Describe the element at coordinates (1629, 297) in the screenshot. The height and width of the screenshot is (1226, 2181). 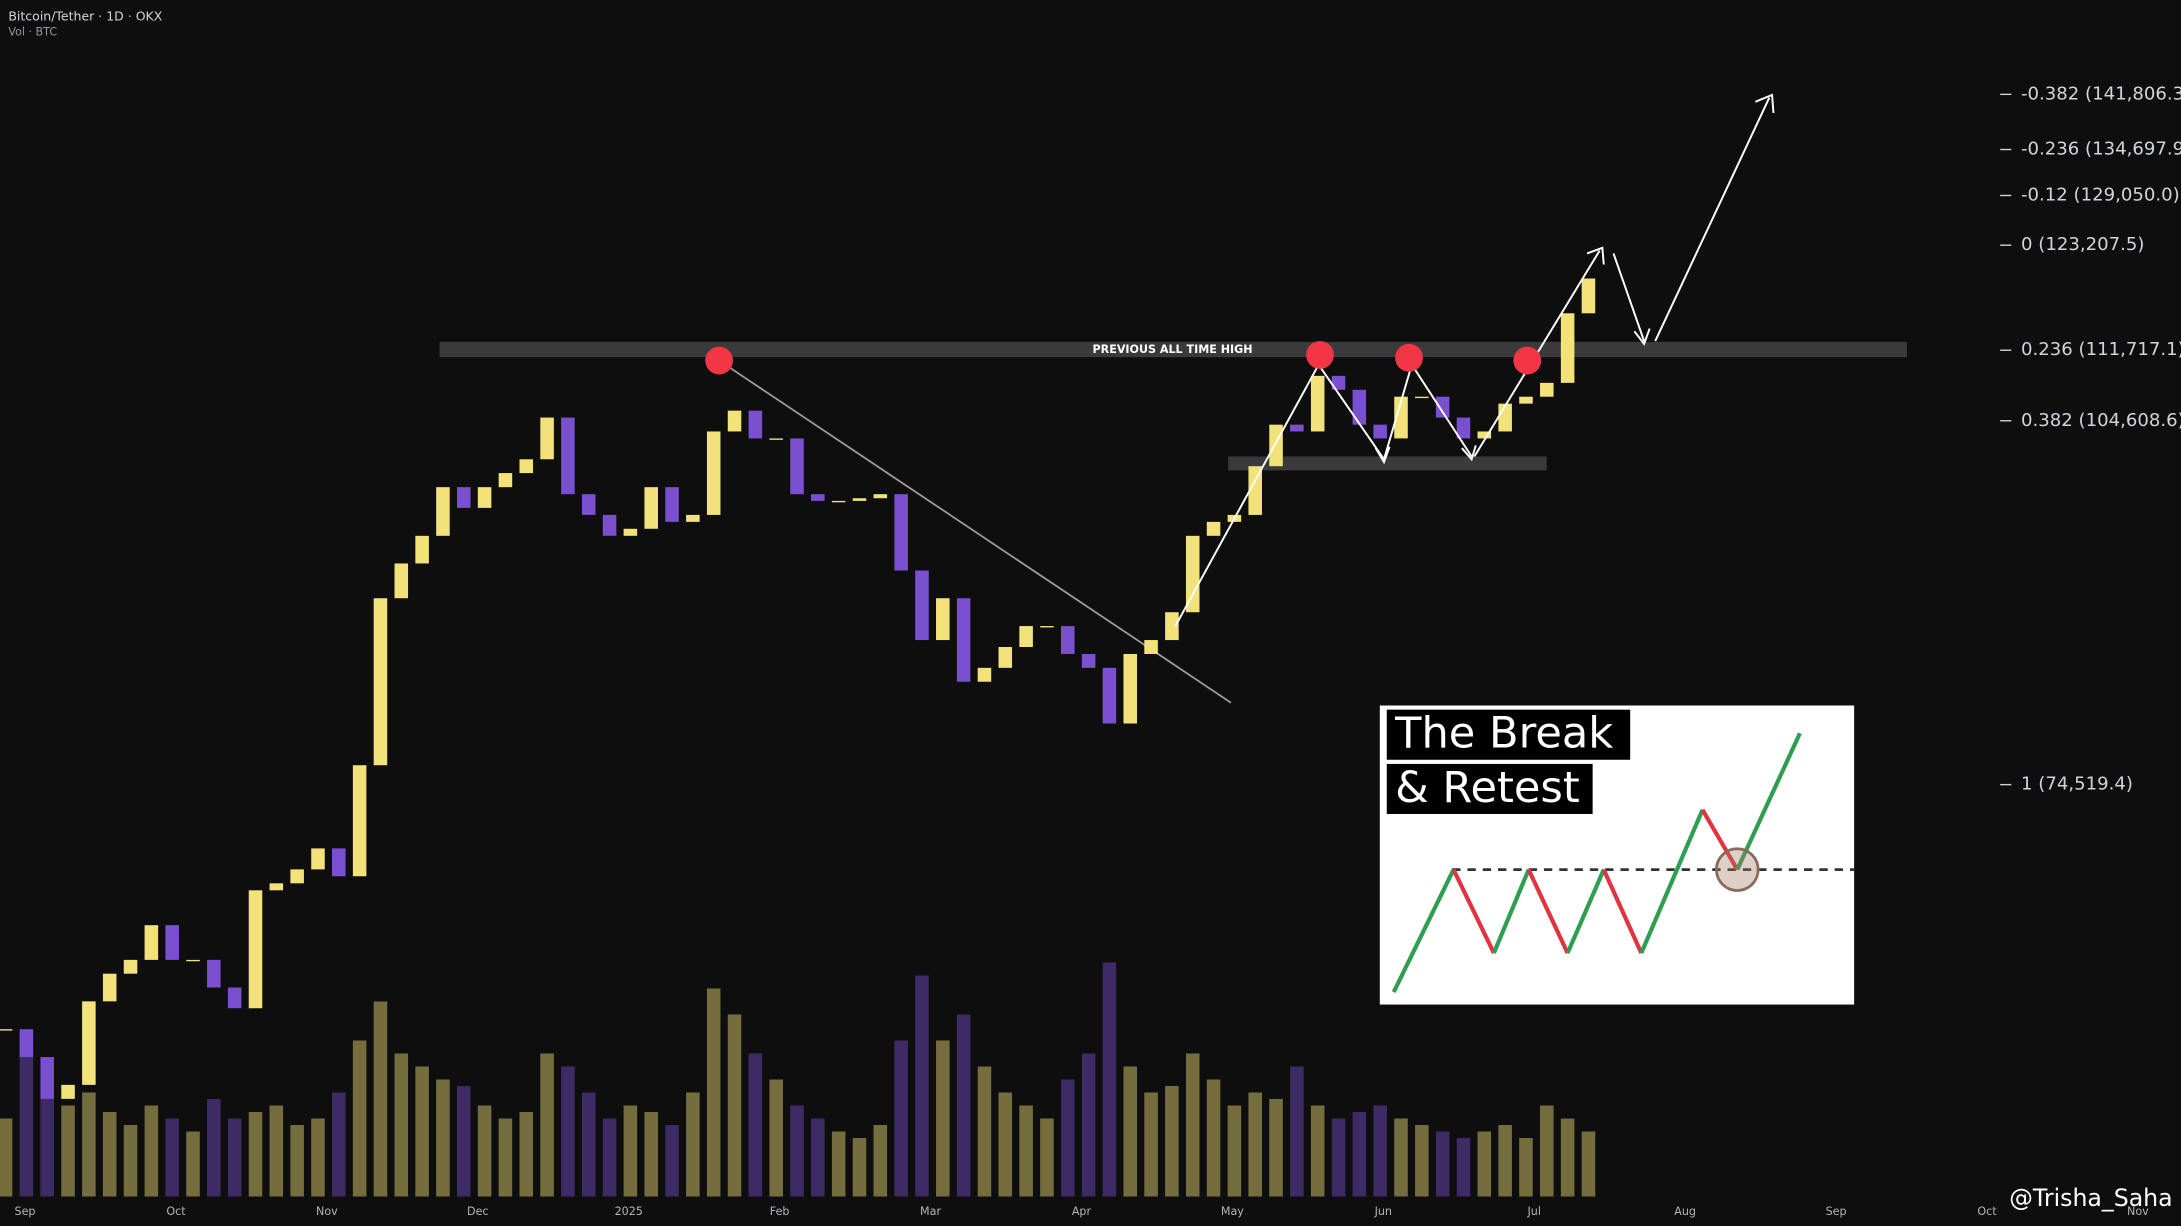
I see `path-arrow` at that location.